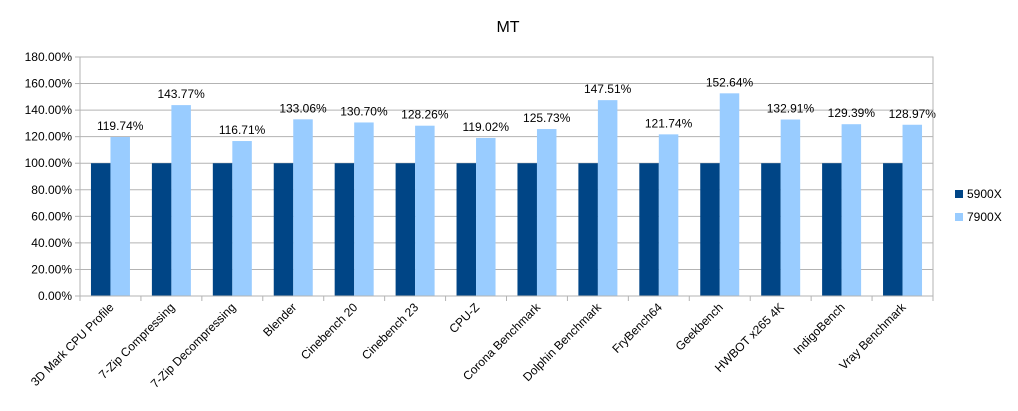 The image size is (1018, 411). I want to click on data-label: 130.70%, so click(364, 111).